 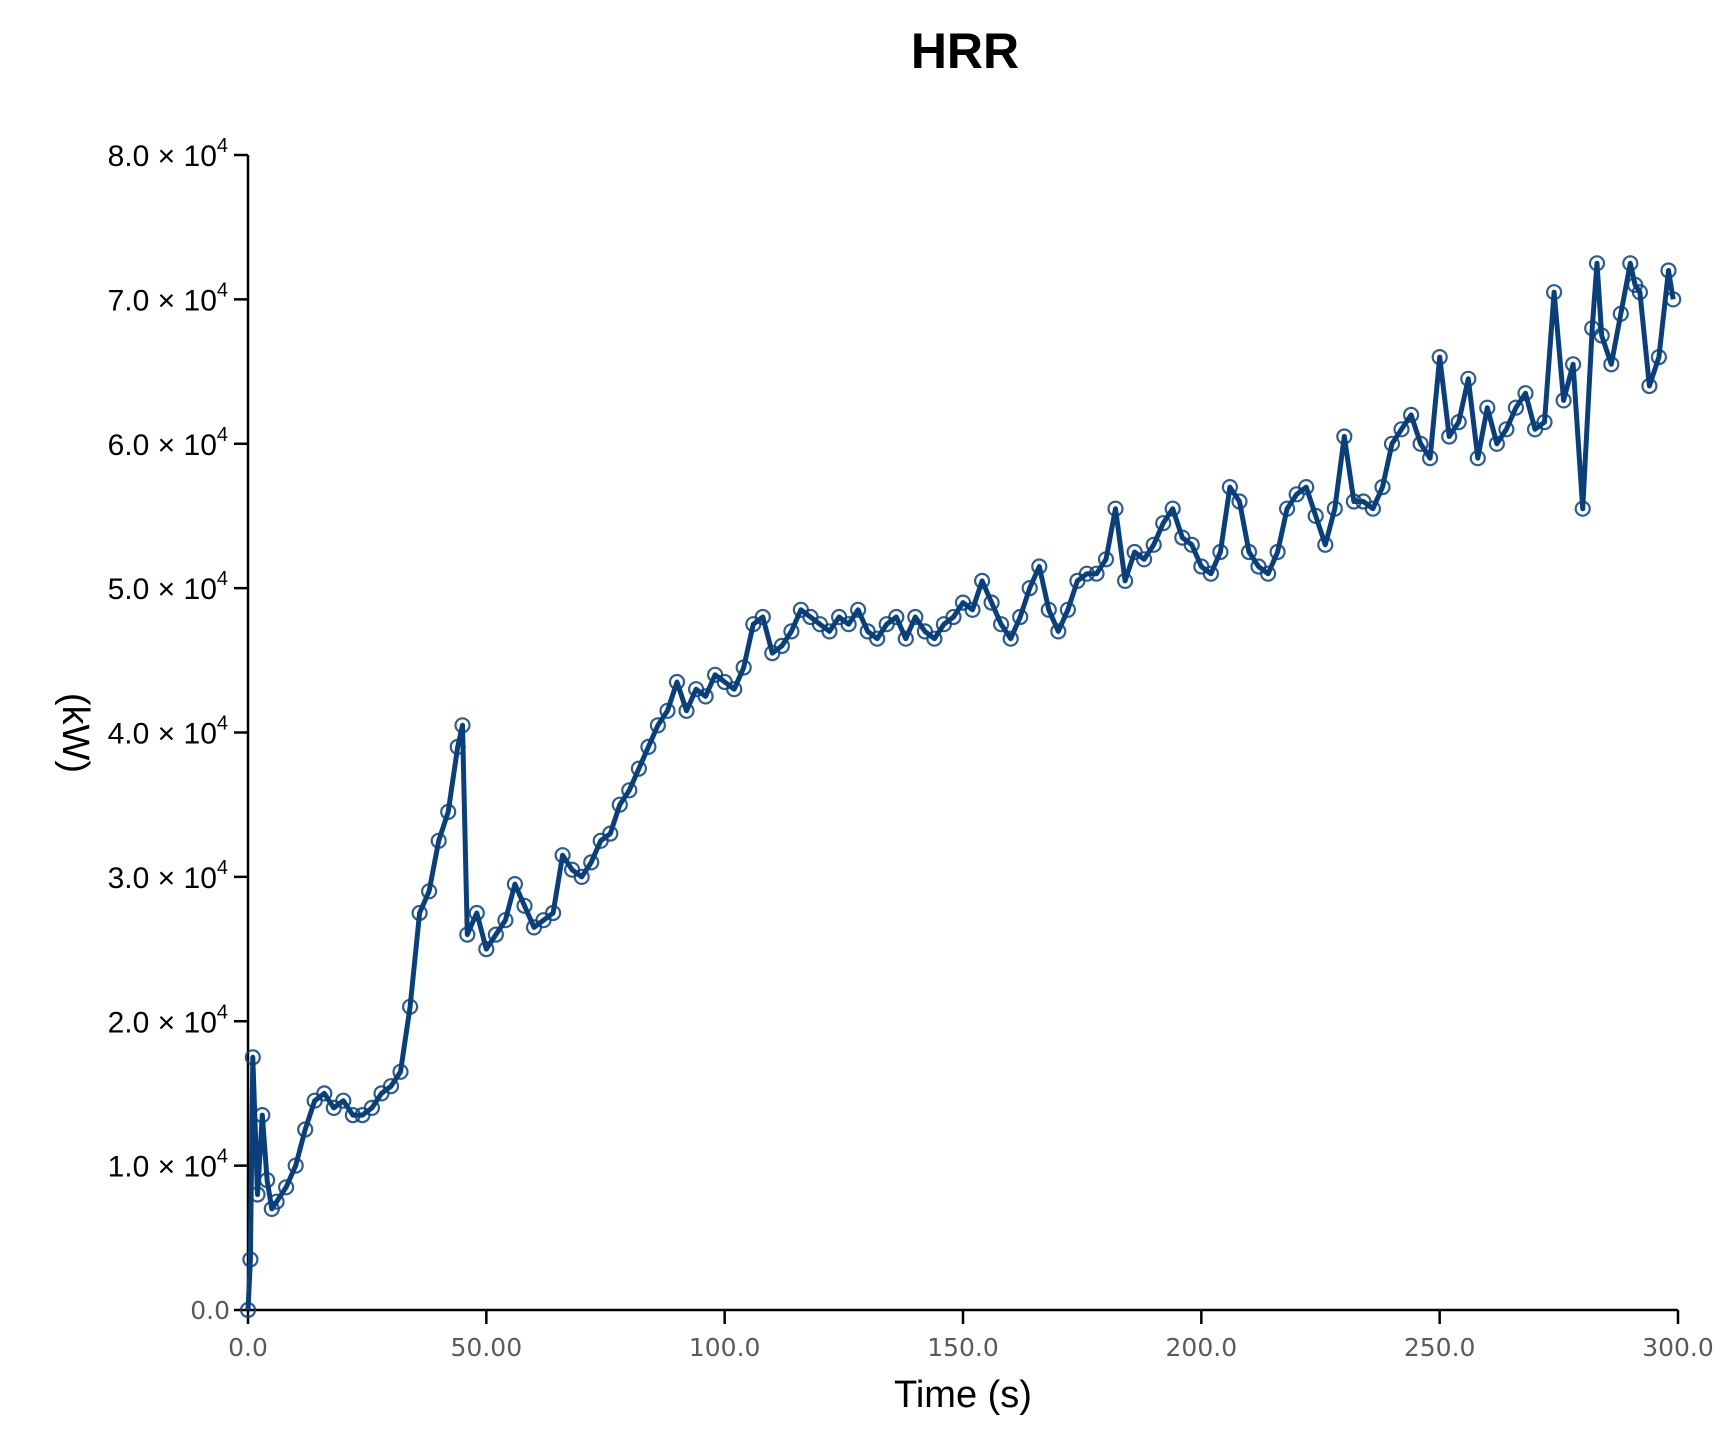 I want to click on chart-title: HRR, so click(x=965, y=51).